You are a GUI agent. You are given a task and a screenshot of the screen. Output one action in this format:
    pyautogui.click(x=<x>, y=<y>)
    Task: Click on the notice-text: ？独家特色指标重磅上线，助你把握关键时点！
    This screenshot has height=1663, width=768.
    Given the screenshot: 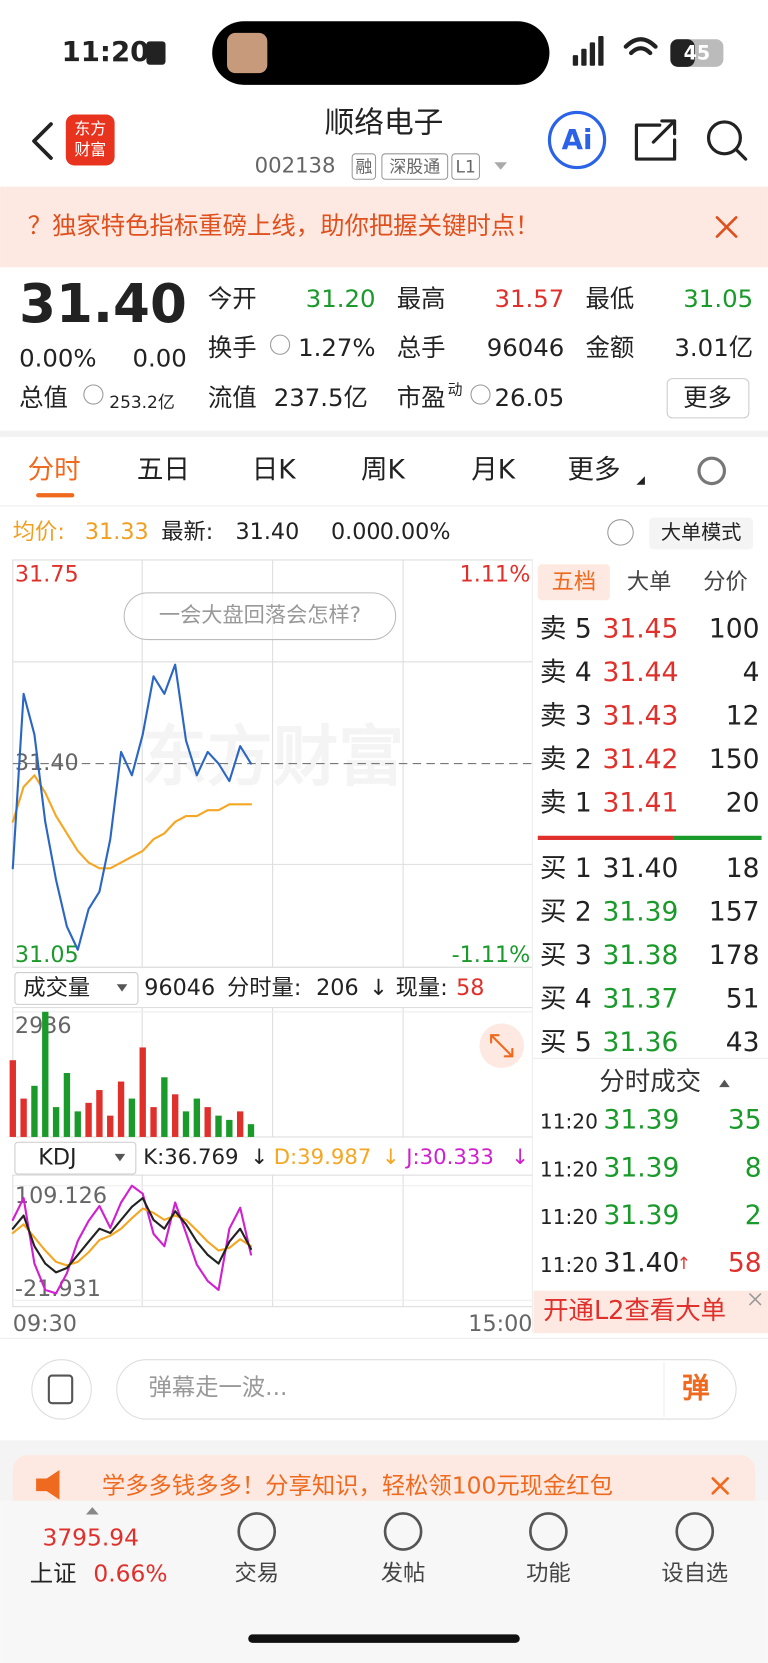 What is the action you would take?
    pyautogui.click(x=284, y=225)
    